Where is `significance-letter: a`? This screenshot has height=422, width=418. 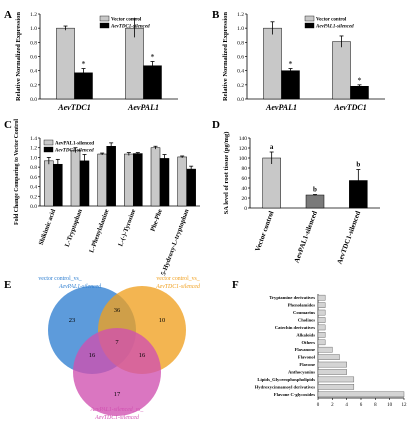
significance-letter: a is located at coordinates (272, 147).